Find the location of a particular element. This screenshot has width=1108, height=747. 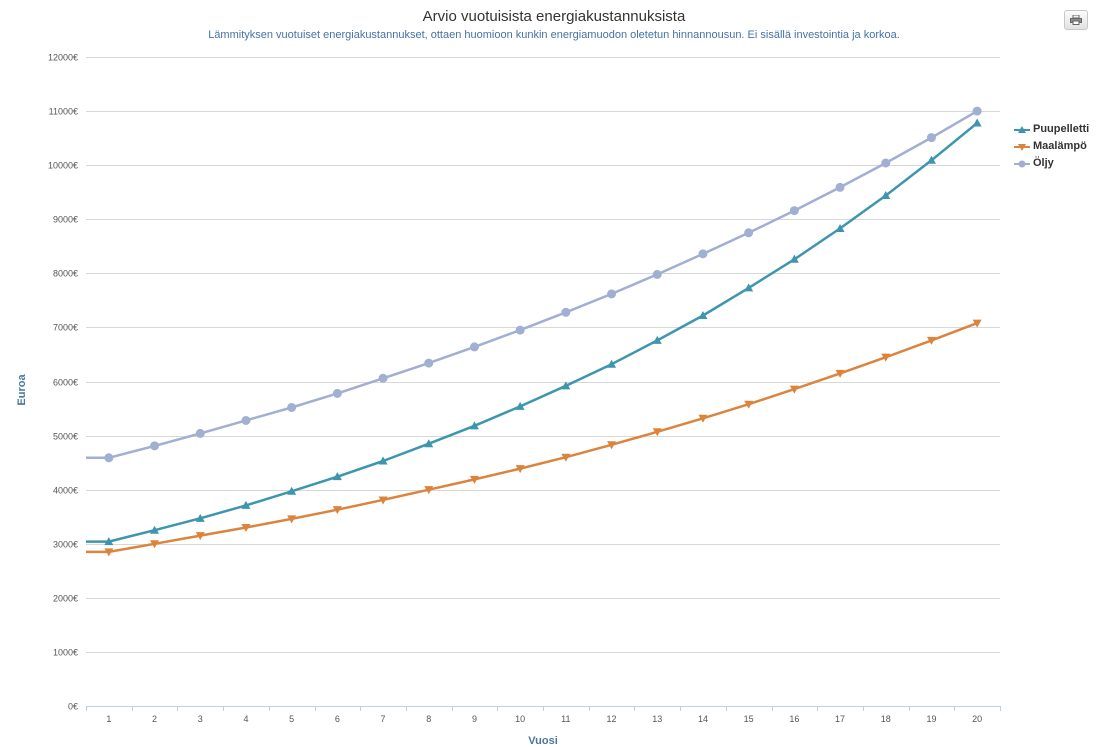

x-tick-label: 12 is located at coordinates (612, 719).